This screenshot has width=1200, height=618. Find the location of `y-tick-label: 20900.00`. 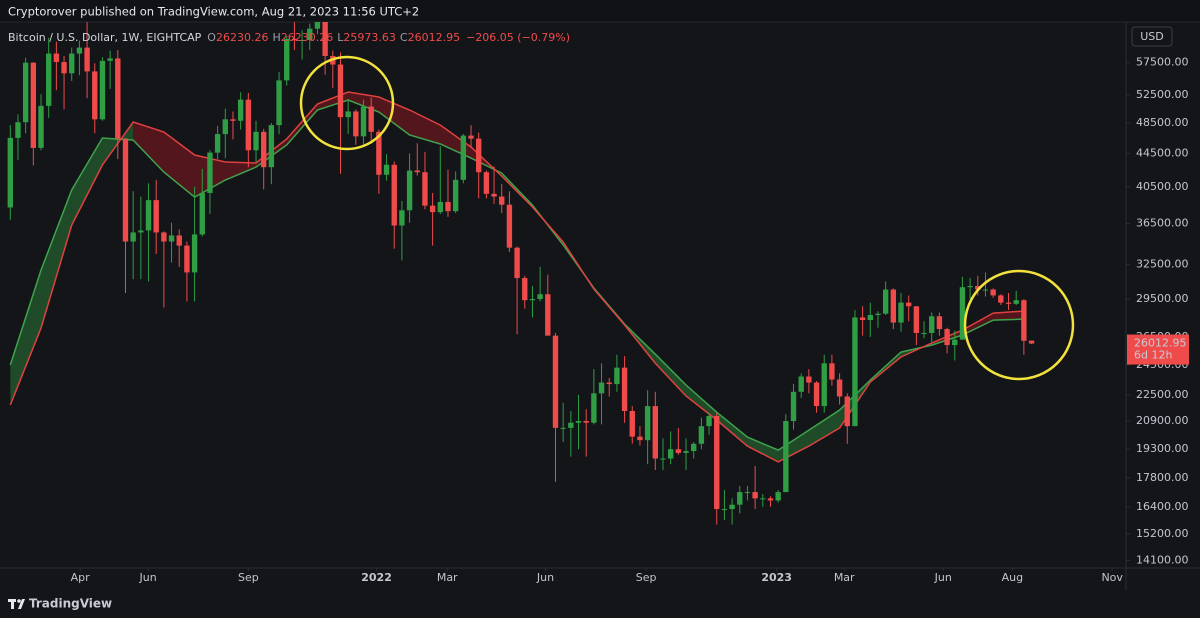

y-tick-label: 20900.00 is located at coordinates (1162, 420).